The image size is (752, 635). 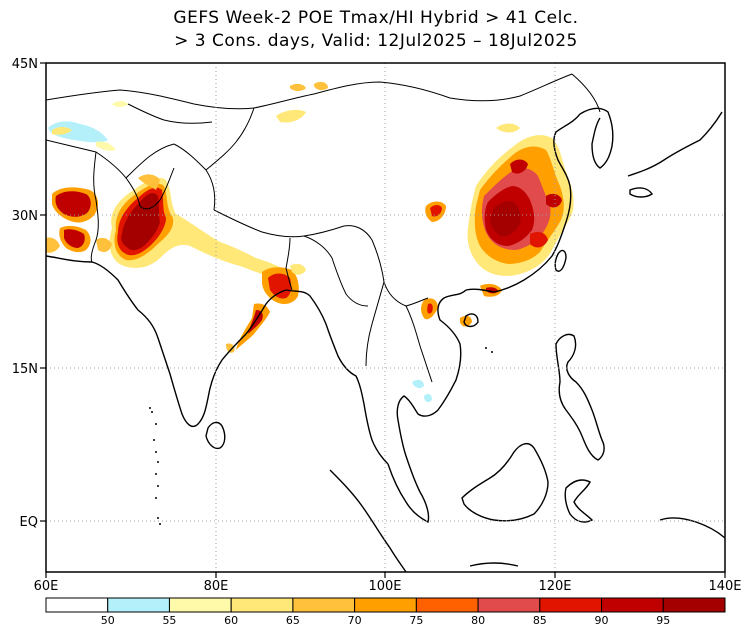 I want to click on colorbar-label: 55, so click(x=169, y=620).